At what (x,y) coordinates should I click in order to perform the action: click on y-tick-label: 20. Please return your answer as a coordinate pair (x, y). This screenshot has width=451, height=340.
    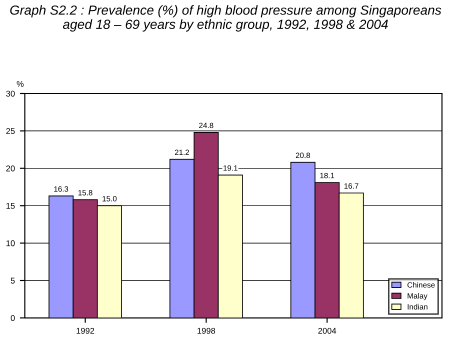
    Looking at the image, I should click on (10, 169).